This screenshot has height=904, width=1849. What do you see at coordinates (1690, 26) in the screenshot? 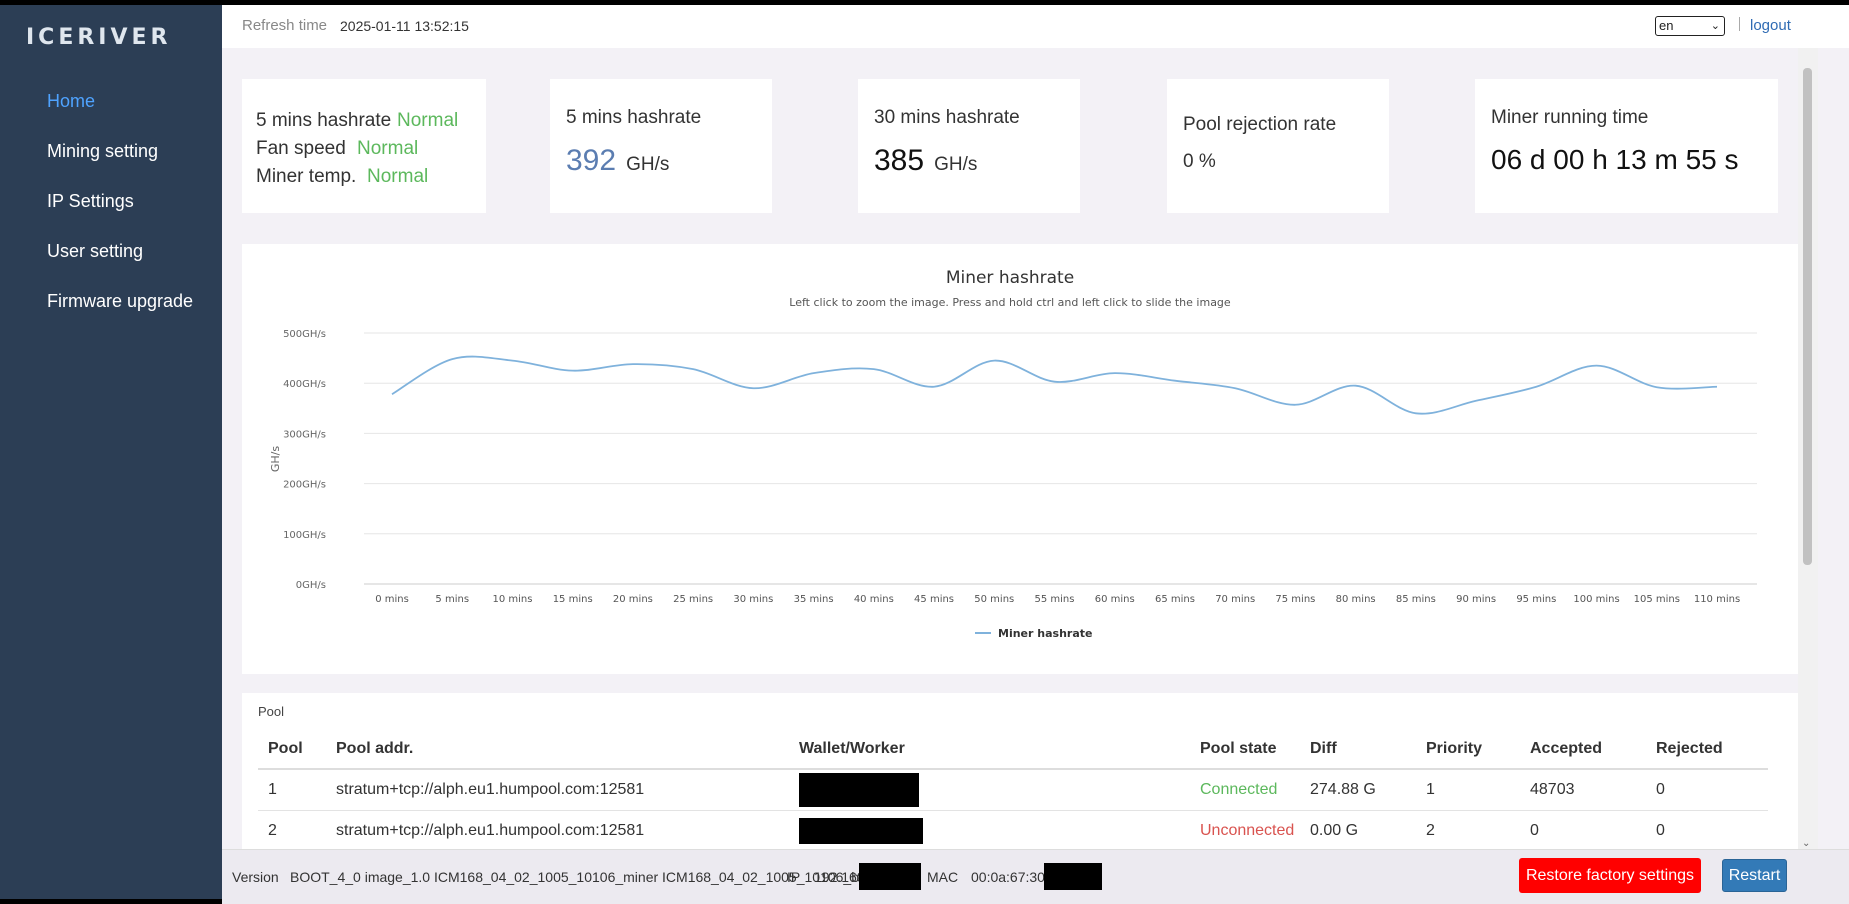
I see `language-select: en ⌄` at bounding box center [1690, 26].